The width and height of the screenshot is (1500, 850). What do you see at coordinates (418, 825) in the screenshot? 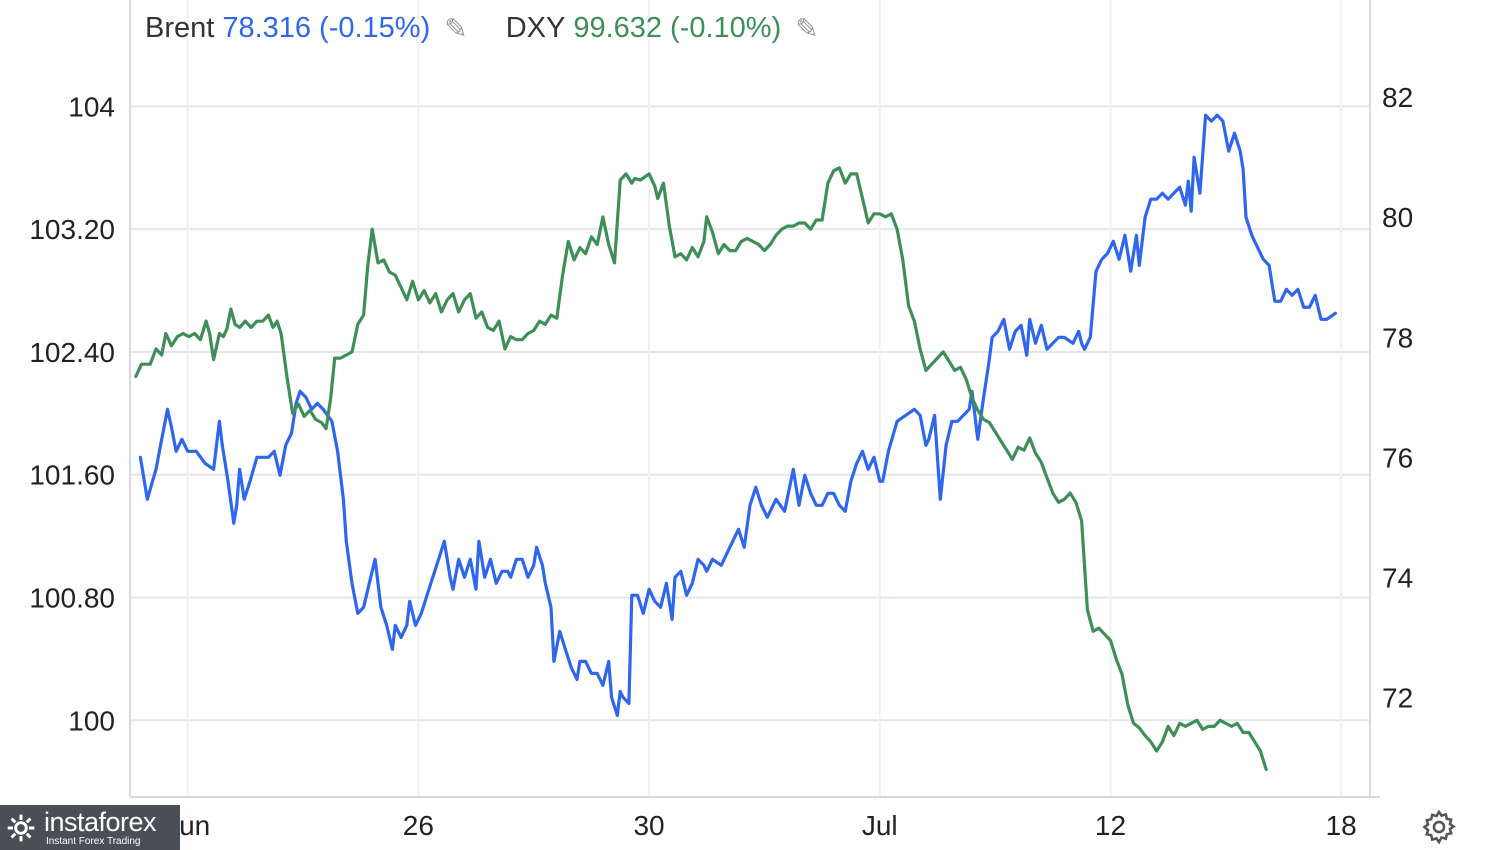
I see `x-tick-label: 26` at bounding box center [418, 825].